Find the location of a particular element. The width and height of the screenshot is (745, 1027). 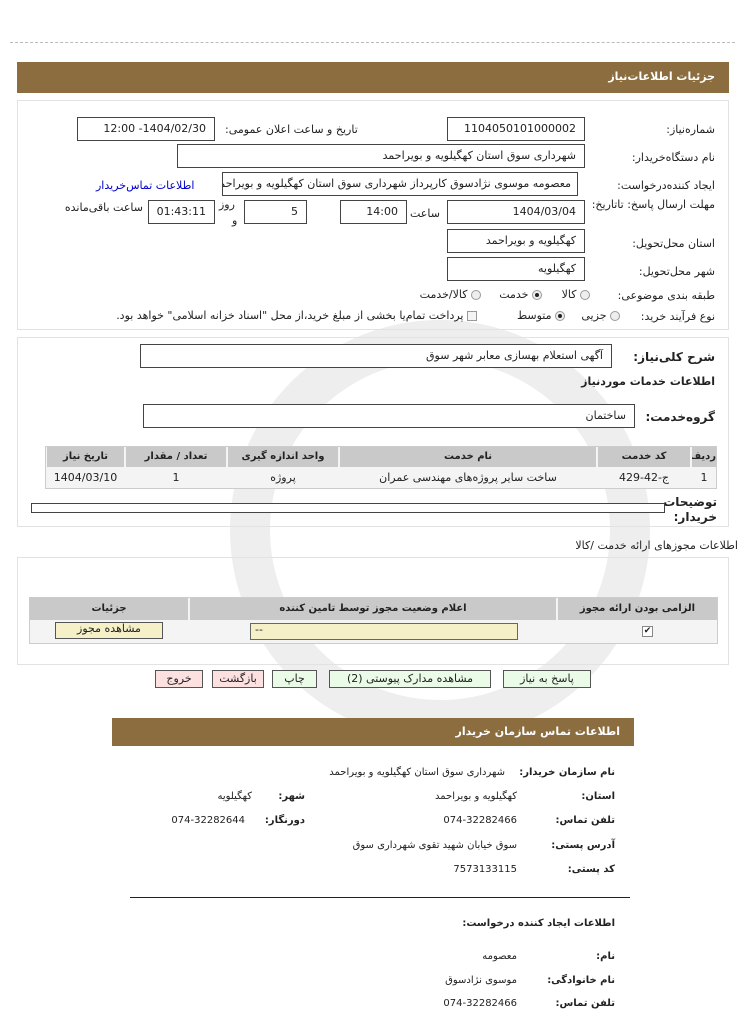

licenses-panel is located at coordinates (373, 611).